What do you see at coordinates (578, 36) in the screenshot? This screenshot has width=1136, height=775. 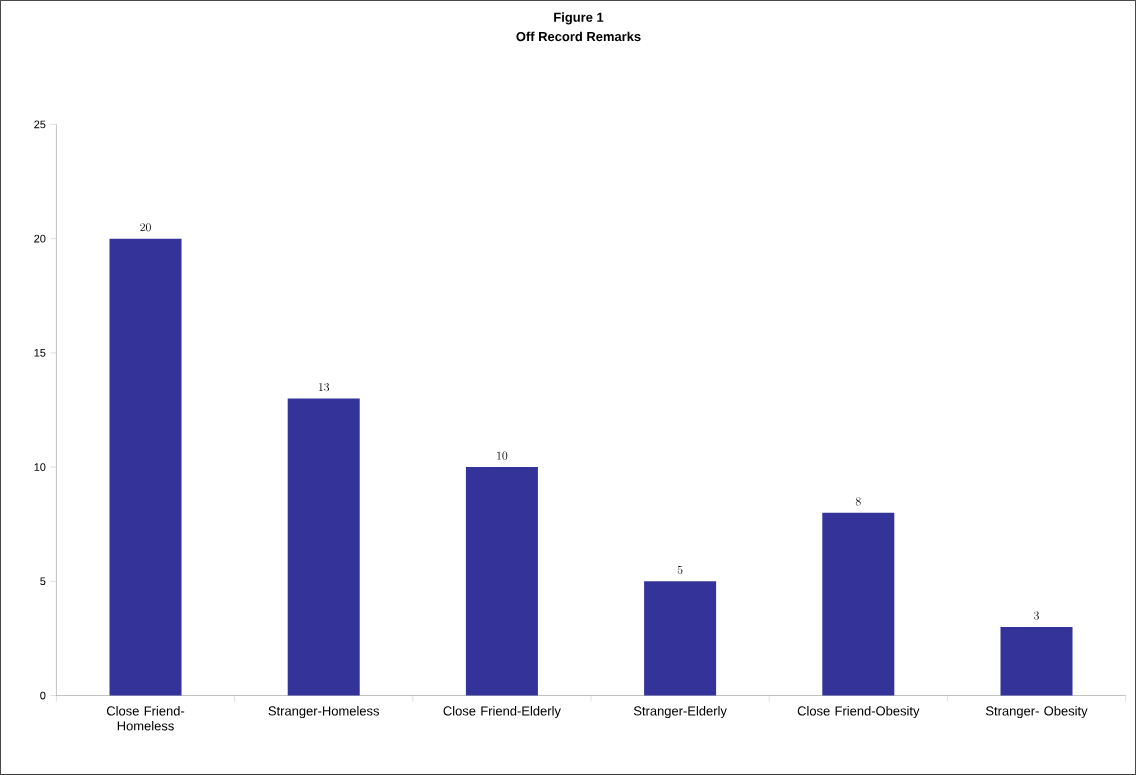 I see `chart-subtitle: Off Record Remarks` at bounding box center [578, 36].